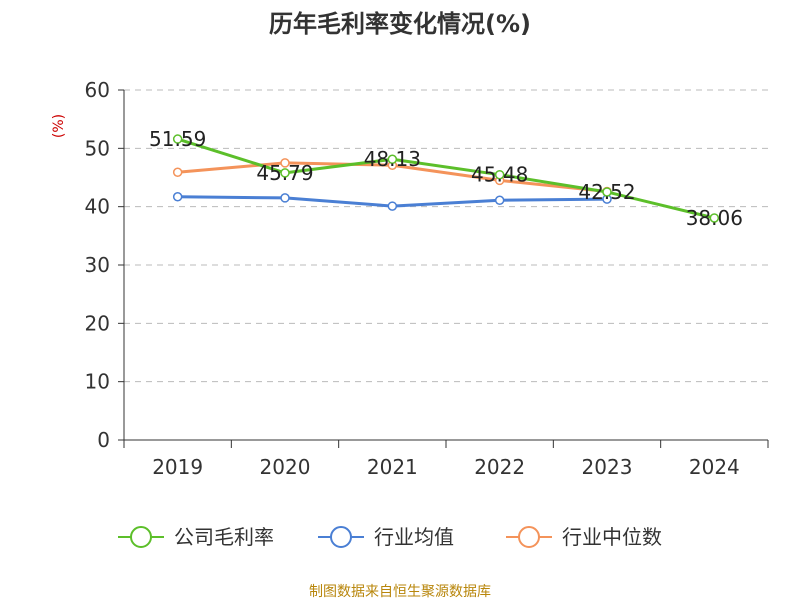  Describe the element at coordinates (285, 467) in the screenshot. I see `x-tick-label: 2020` at that location.